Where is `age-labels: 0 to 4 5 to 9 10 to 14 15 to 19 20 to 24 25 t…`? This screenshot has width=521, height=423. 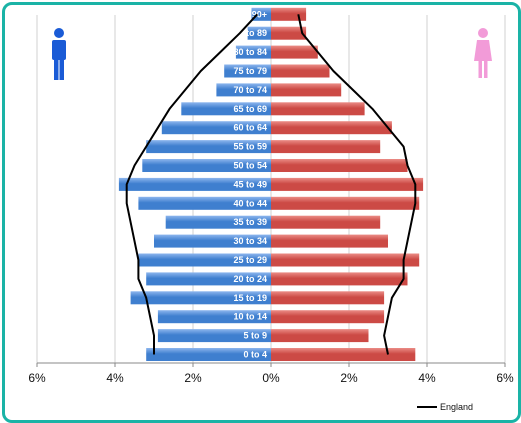
age-labels: 0 to 4 5 to 9 10 to 14 15 to 19 20 to 24 25 t… is located at coordinates (250, 184).